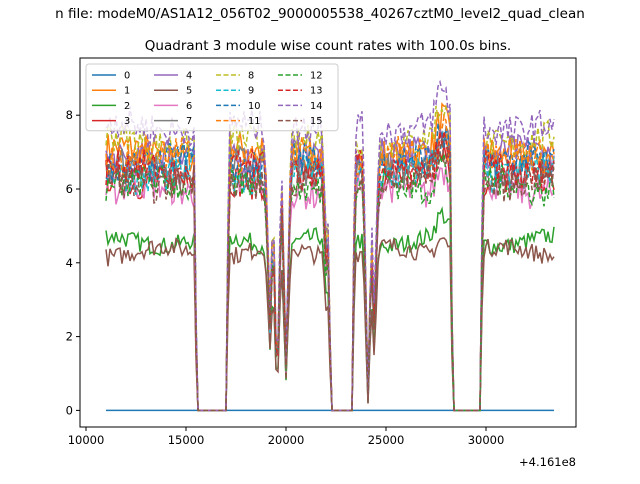 This screenshot has width=640, height=484. I want to click on y-tick-label: 8, so click(69, 115).